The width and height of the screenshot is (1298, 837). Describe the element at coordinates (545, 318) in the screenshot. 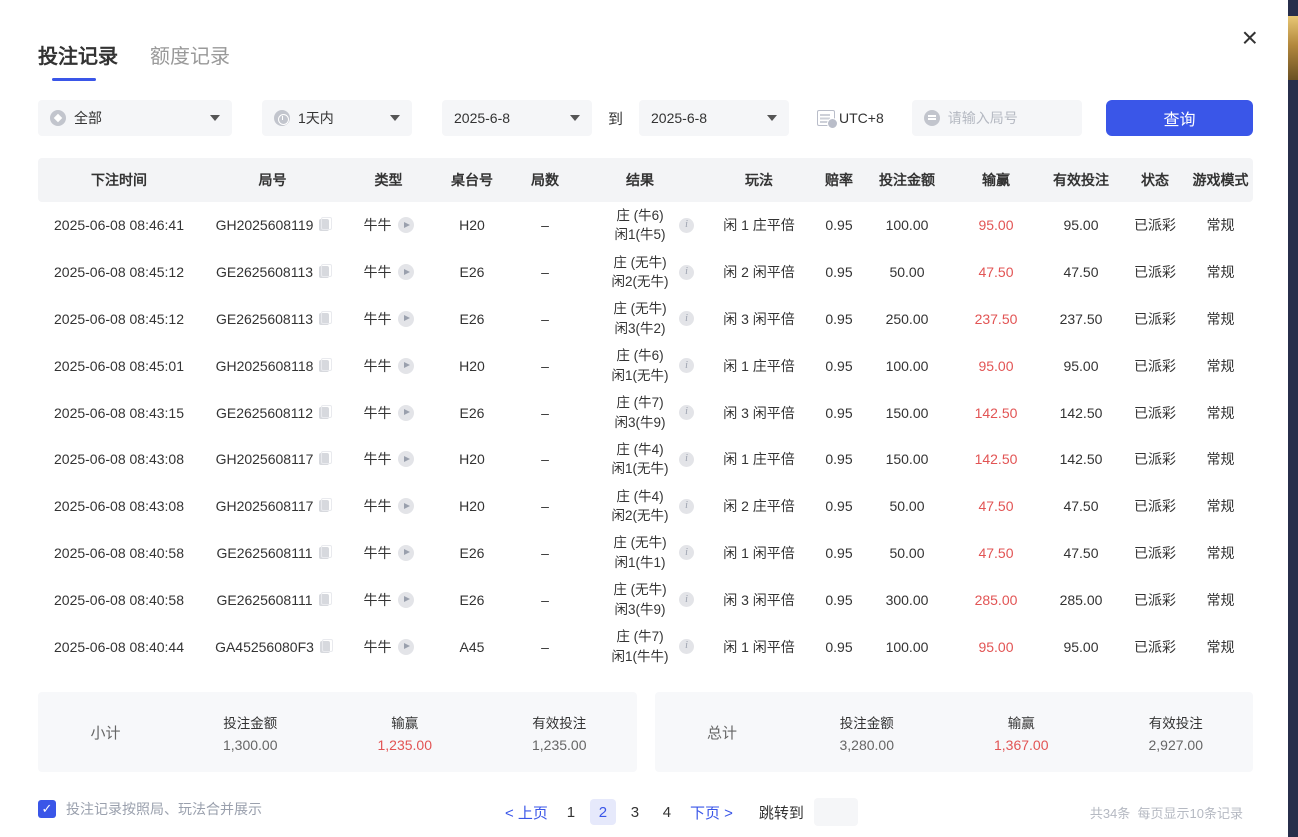

I see `cell-shoe: –` at that location.